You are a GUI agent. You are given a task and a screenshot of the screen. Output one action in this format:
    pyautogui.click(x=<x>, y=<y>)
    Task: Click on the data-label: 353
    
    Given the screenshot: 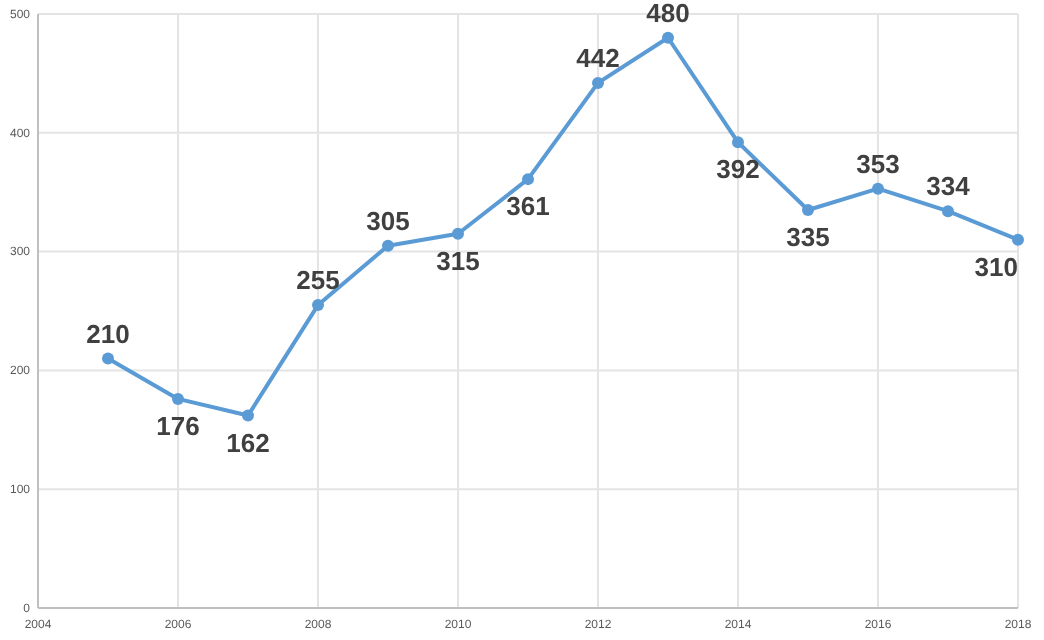 What is the action you would take?
    pyautogui.click(x=878, y=163)
    